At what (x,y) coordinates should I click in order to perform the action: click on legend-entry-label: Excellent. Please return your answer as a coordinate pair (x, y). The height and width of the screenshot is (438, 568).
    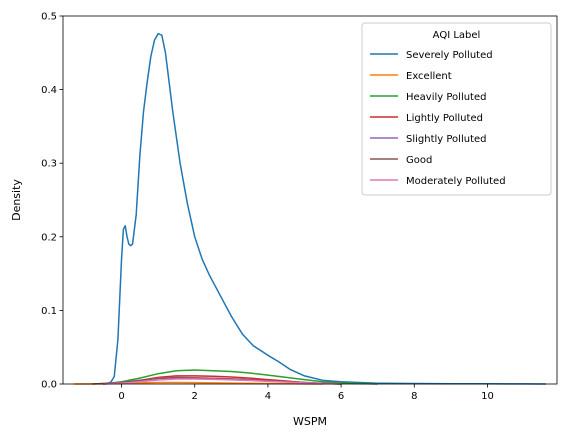
    Looking at the image, I should click on (429, 76).